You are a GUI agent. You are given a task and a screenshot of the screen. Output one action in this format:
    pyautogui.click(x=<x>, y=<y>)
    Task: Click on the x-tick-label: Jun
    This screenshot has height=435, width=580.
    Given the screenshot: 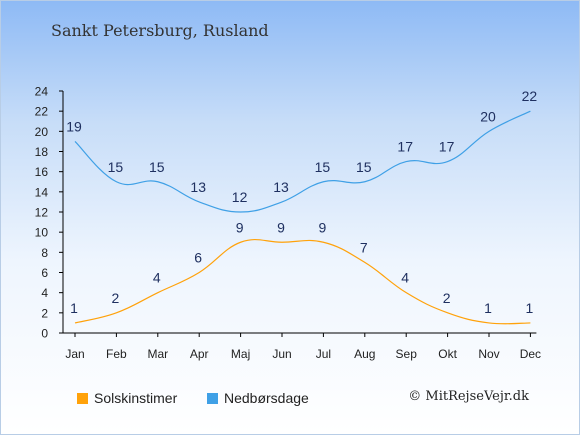 What is the action you would take?
    pyautogui.click(x=281, y=354)
    